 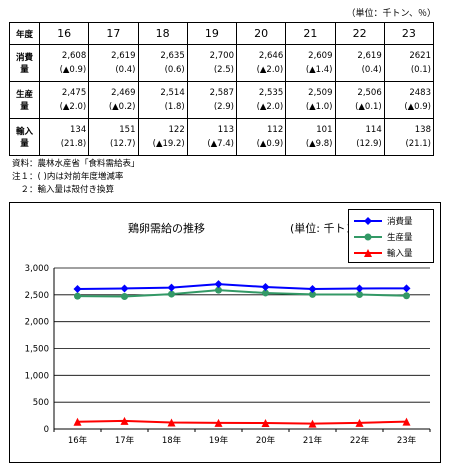 What do you see at coordinates (409, 33) in the screenshot?
I see `year-header: 23` at bounding box center [409, 33].